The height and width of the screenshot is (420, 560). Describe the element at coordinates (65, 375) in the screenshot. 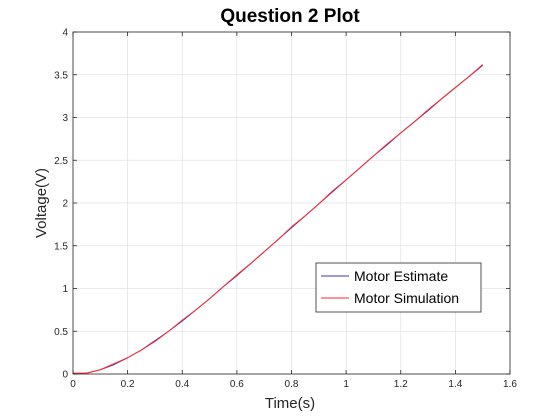

I see `y-tick-label: 0` at that location.